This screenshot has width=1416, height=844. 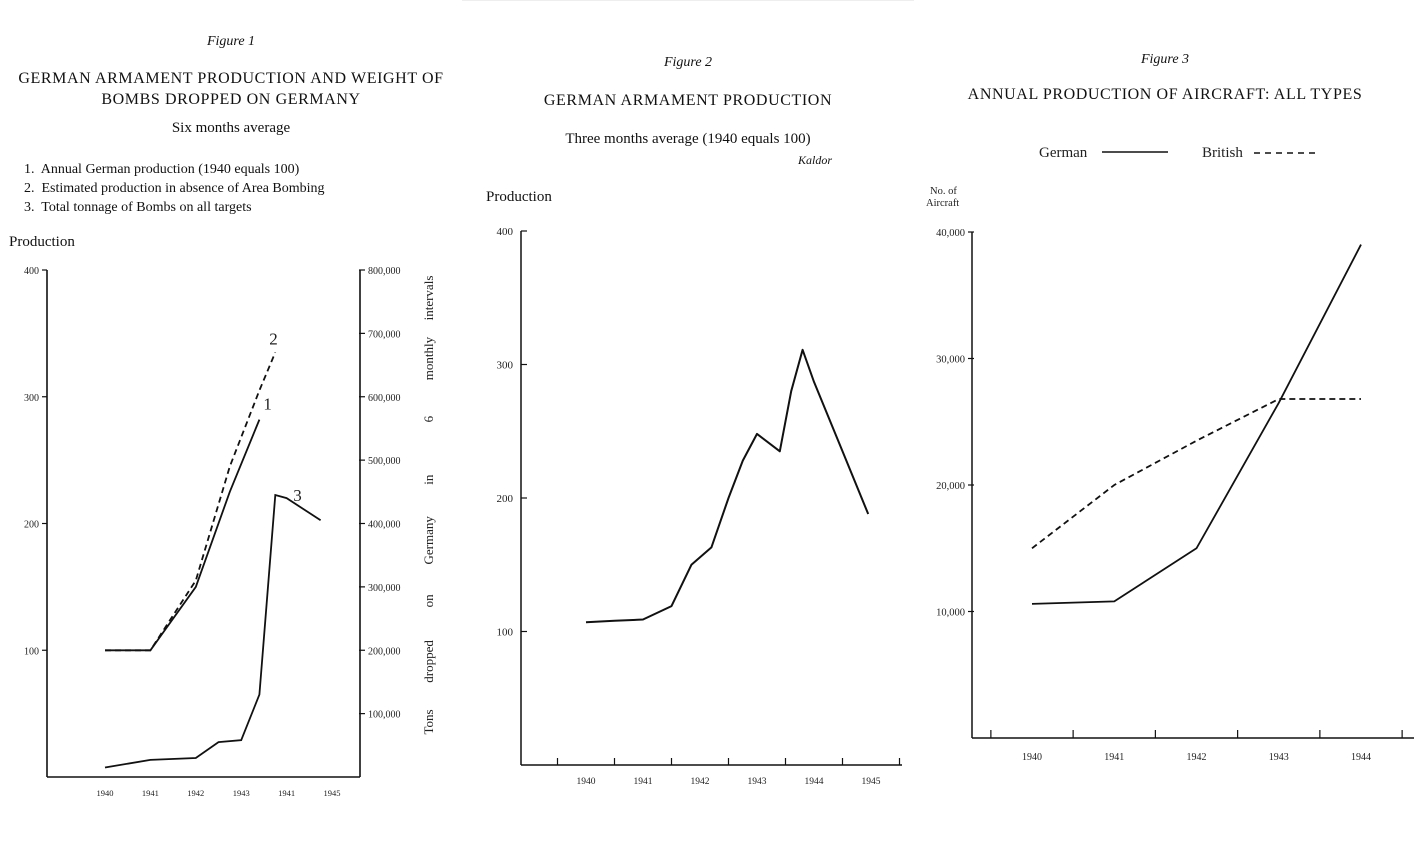 I want to click on legend-label-british: British, so click(x=1222, y=153).